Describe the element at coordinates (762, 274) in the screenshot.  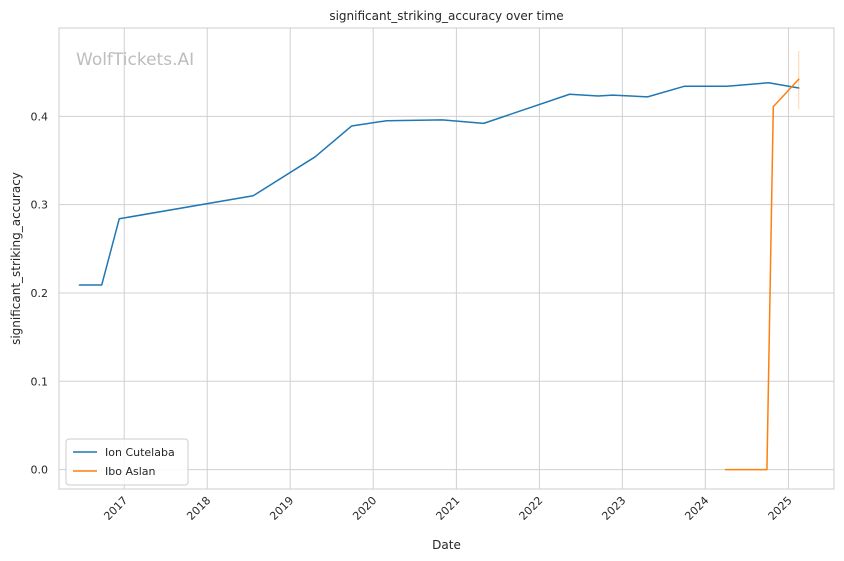
I see `series-line-ibo-aslan` at that location.